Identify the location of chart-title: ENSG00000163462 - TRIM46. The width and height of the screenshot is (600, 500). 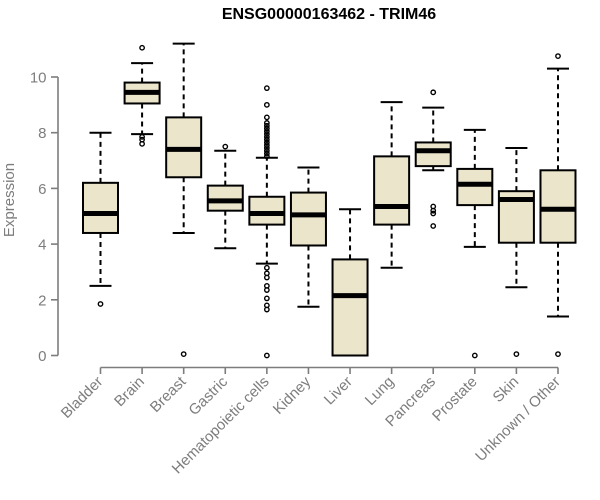
(329, 14).